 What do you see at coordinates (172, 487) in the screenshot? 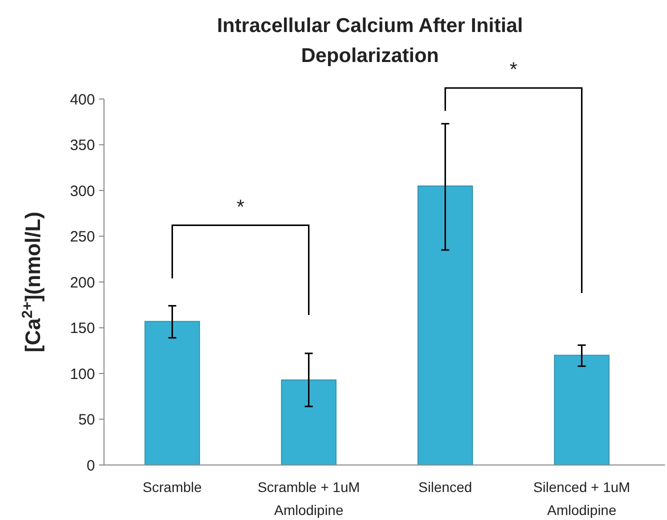
I see `x-tick-label: Scramble` at bounding box center [172, 487].